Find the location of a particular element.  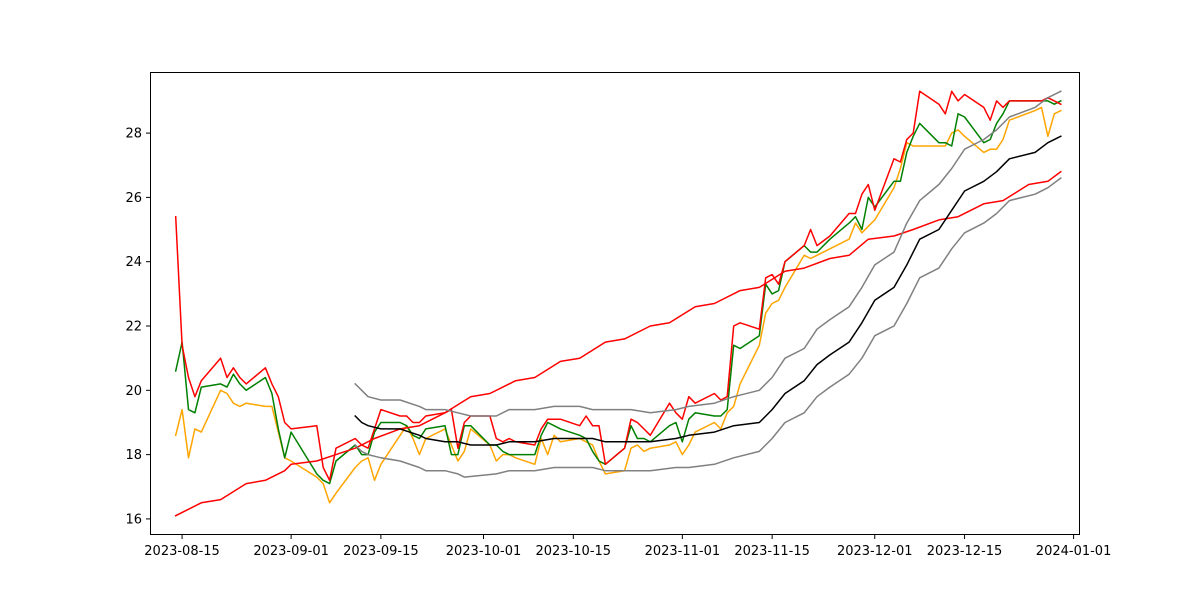

y-tick-label: 18 is located at coordinates (133, 455).